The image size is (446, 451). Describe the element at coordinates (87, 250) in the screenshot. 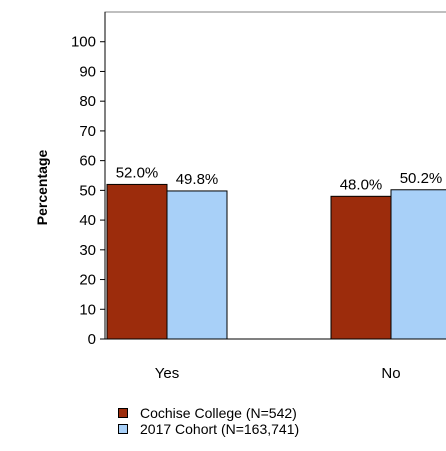

I see `y-tick-label: 30` at that location.